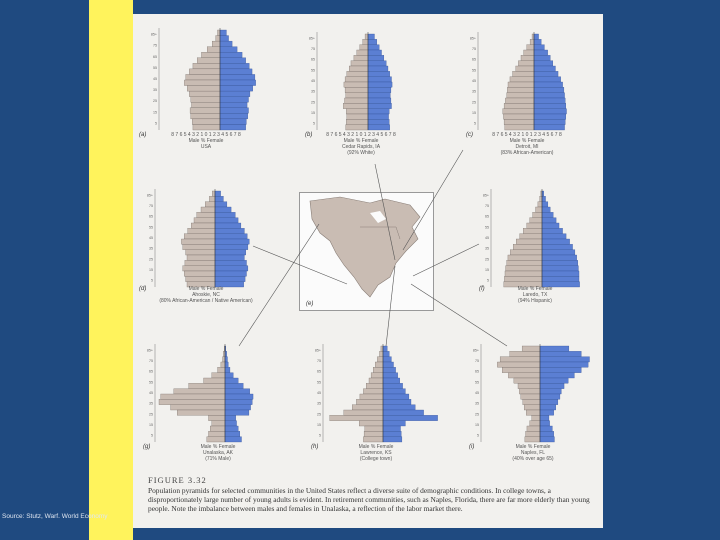 Image resolution: width=720 pixels, height=540 pixels. What do you see at coordinates (309, 304) in the screenshot?
I see `map-letter: (e)` at bounding box center [309, 304].